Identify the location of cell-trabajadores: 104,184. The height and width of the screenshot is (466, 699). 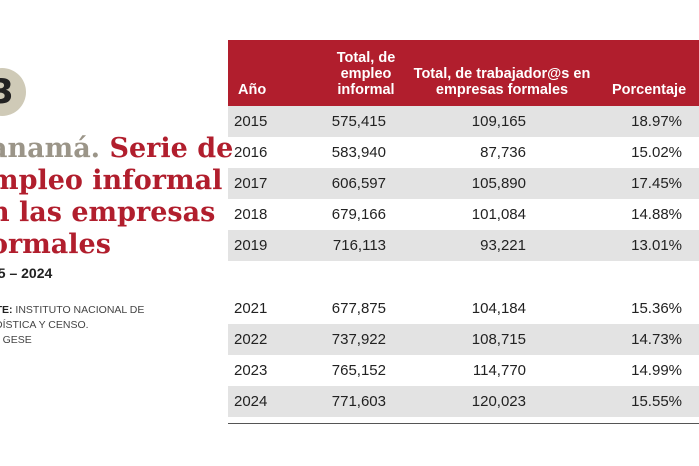
(498, 308).